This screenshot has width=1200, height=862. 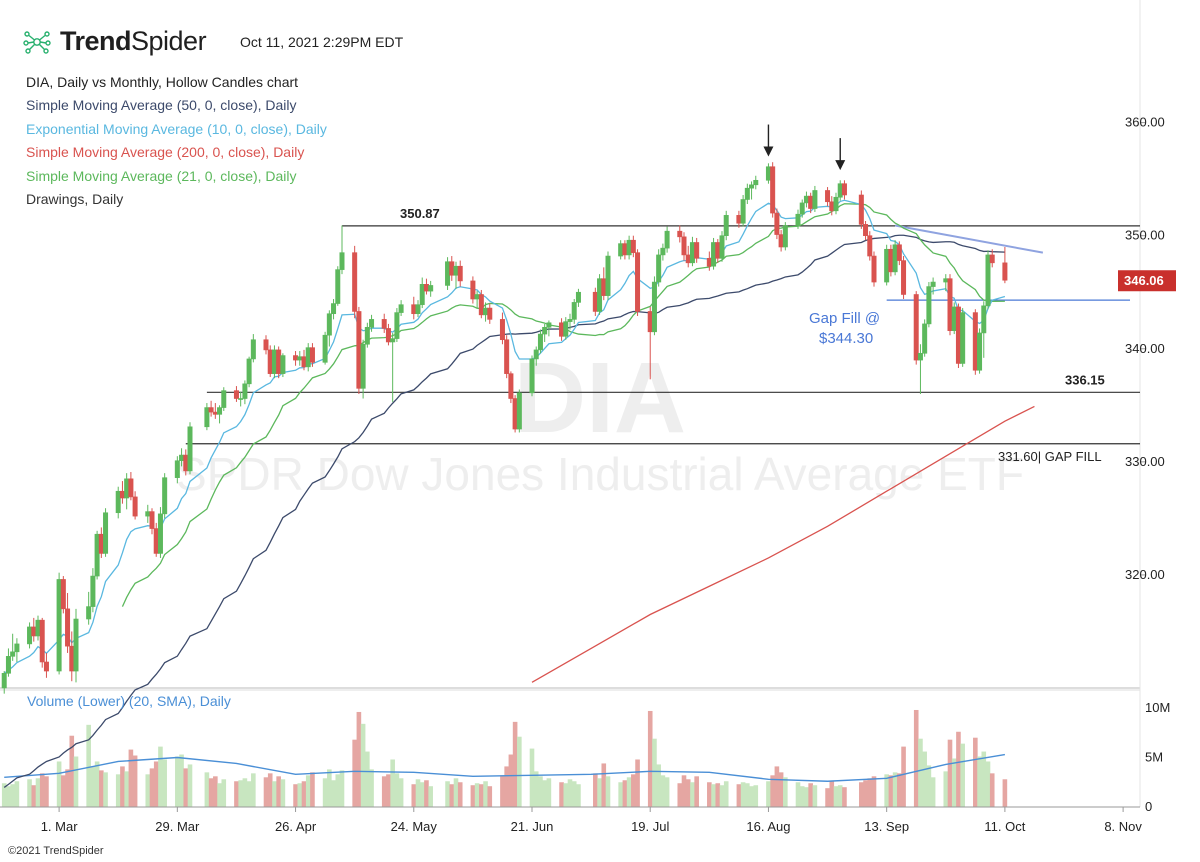 I want to click on volume-tick-label: 0, so click(x=1148, y=806).